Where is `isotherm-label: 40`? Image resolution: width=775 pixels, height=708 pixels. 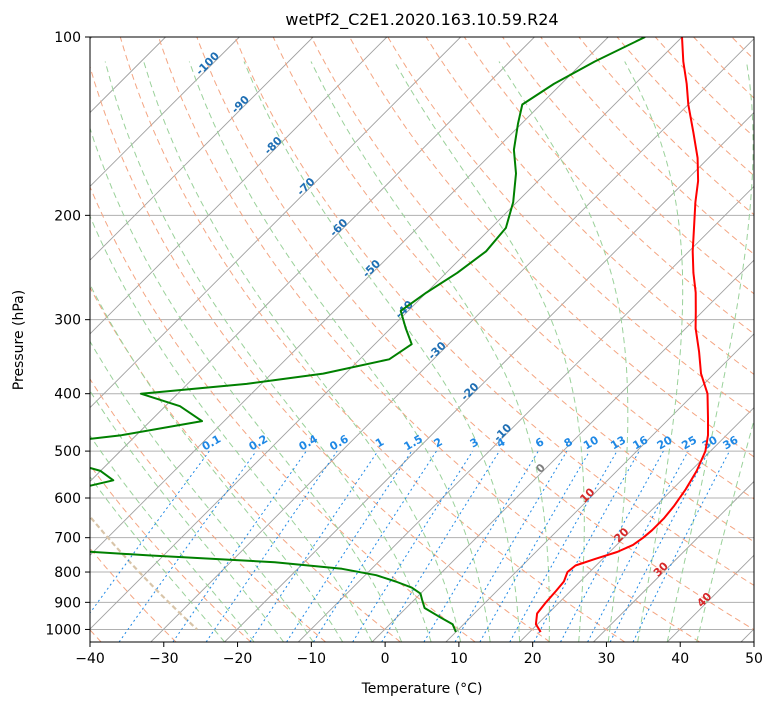 isotherm-label: 40 is located at coordinates (704, 600).